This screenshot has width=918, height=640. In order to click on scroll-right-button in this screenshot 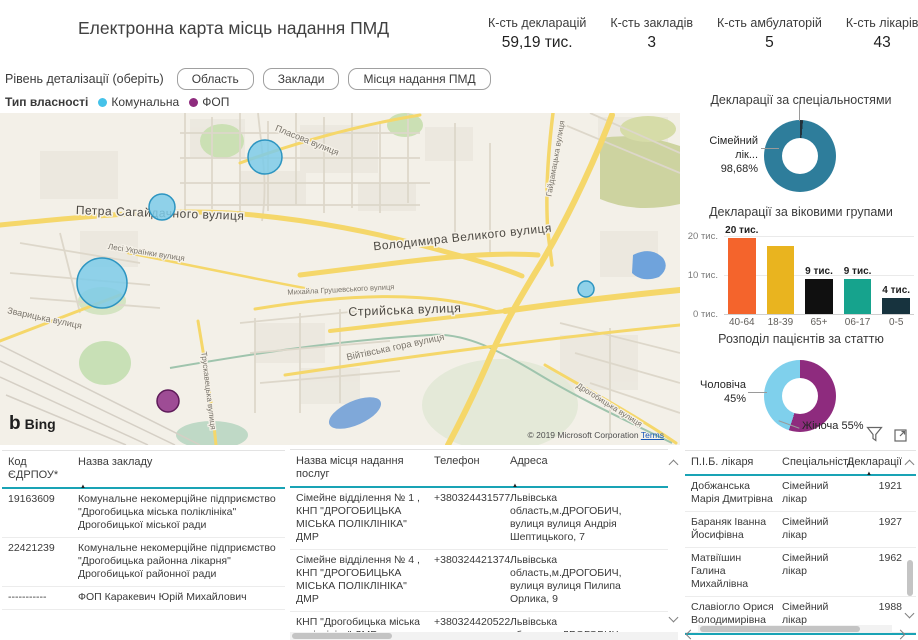, I will do `click(900, 632)`.